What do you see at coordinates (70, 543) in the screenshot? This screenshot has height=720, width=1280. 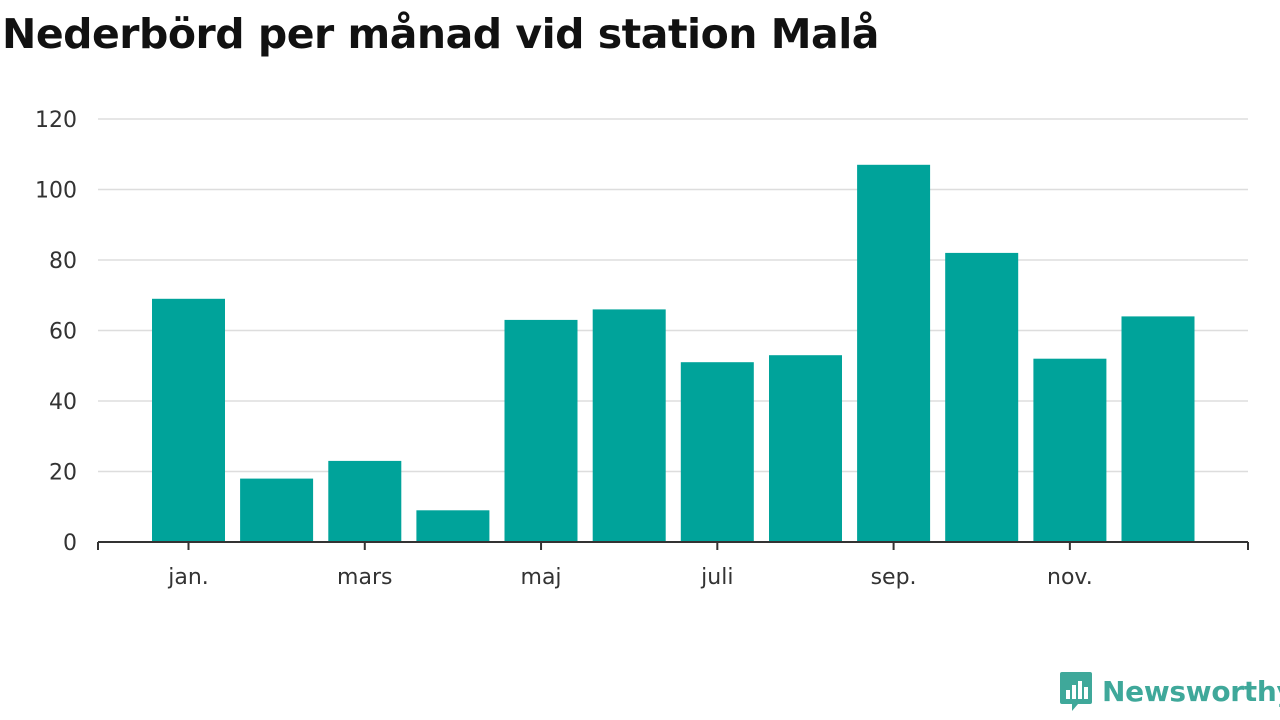 I see `y-tick-label-0: 0` at bounding box center [70, 543].